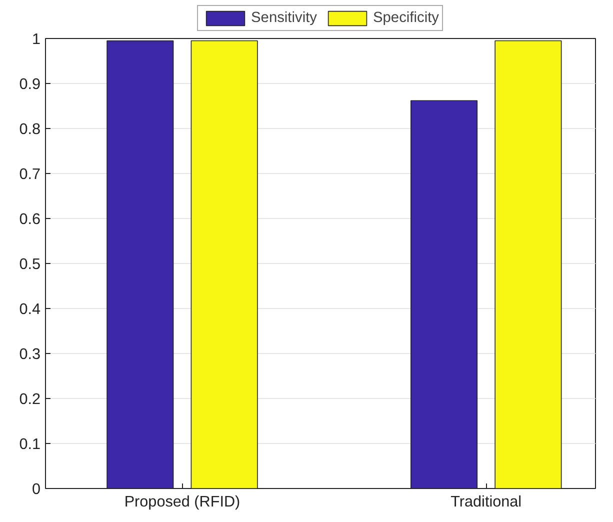  Describe the element at coordinates (30, 264) in the screenshot. I see `y-tick-label: 0.5` at that location.